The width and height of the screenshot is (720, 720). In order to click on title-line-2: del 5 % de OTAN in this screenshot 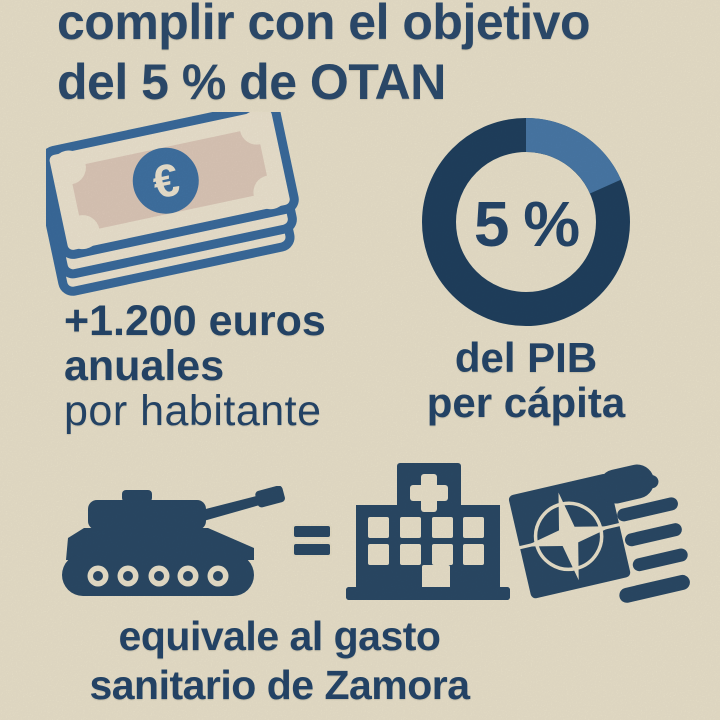, I will do `click(251, 82)`.